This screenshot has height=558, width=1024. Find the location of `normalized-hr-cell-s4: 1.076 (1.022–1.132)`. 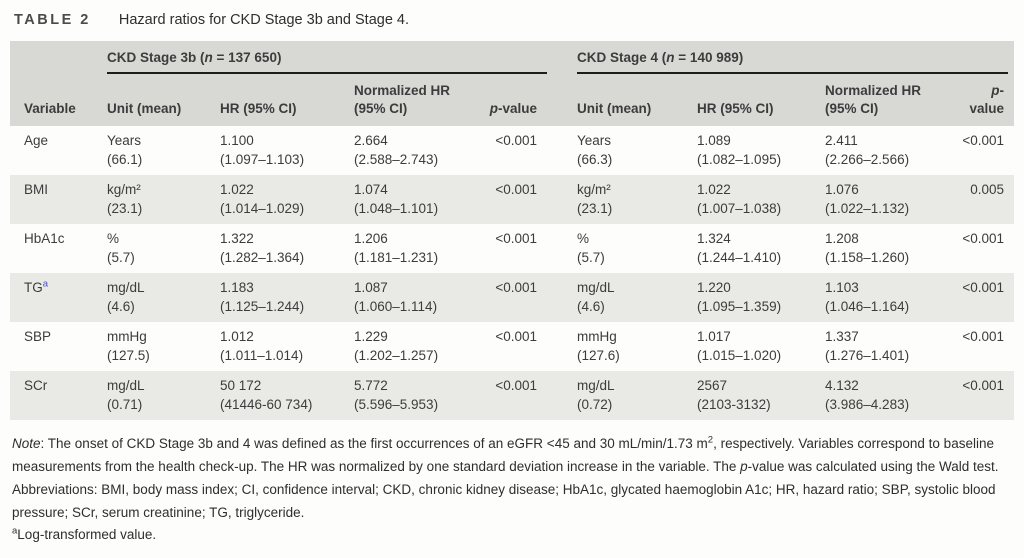

normalized-hr-cell-s4: 1.076 (1.022–1.132) is located at coordinates (867, 199).